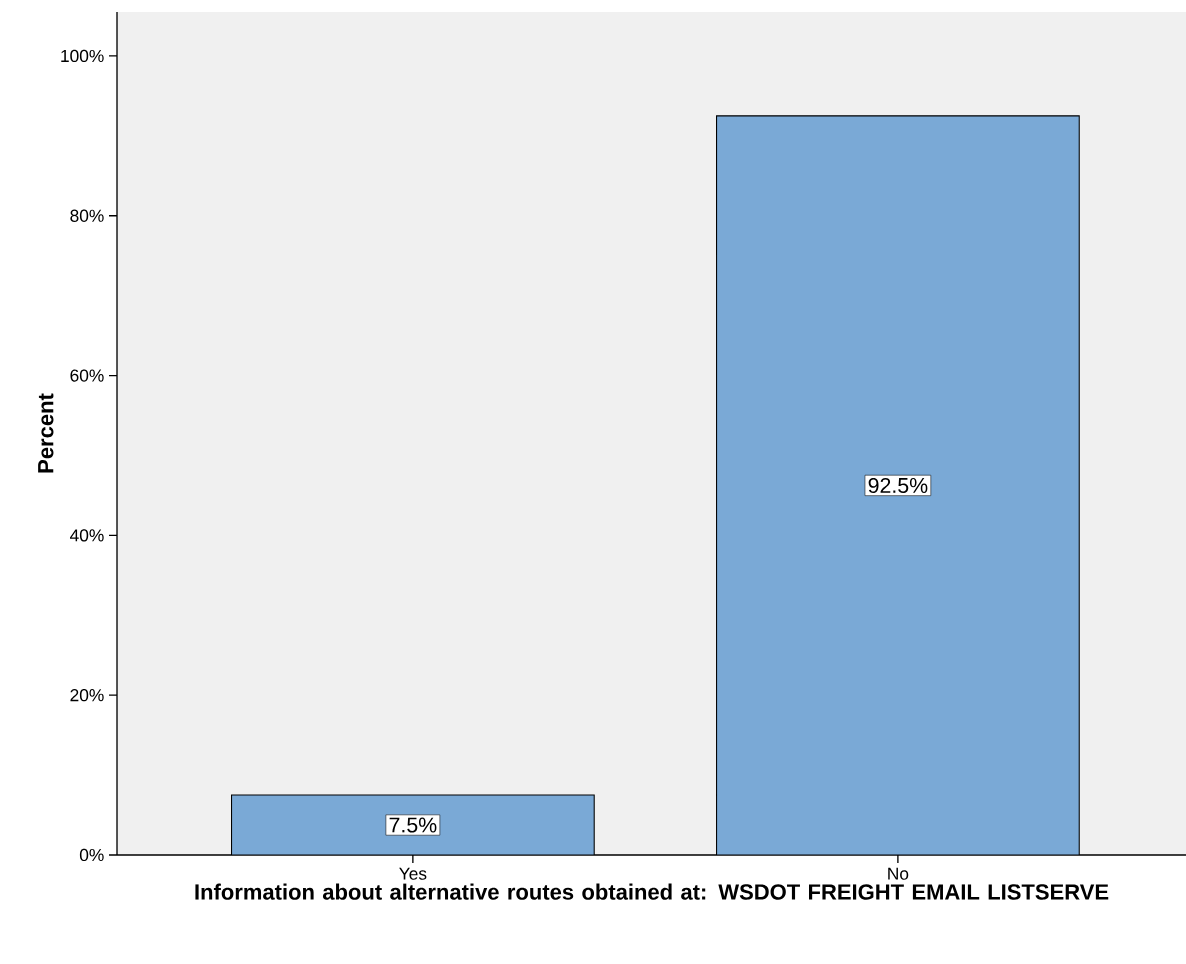  Describe the element at coordinates (87, 215) in the screenshot. I see `y-tick-label: 80%` at that location.